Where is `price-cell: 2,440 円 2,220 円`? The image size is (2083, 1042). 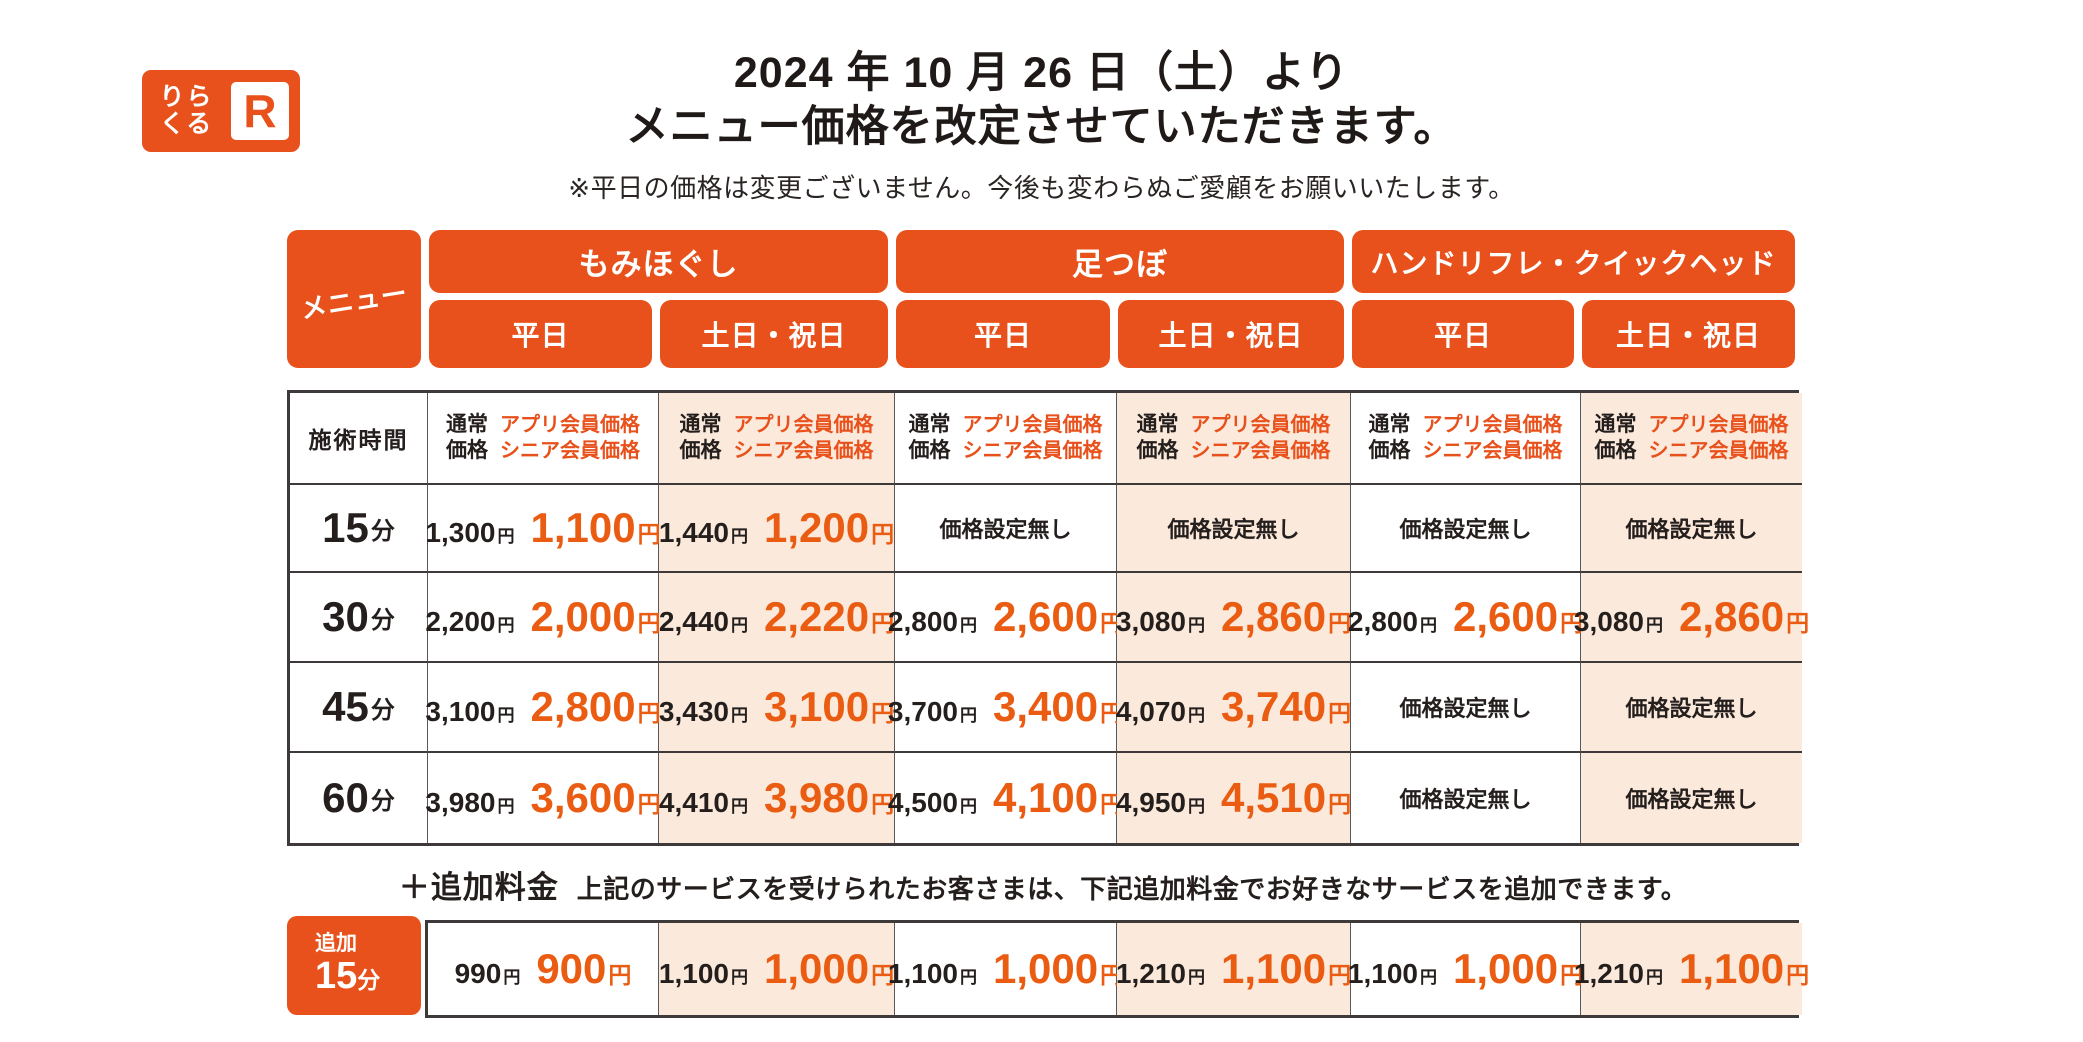 price-cell: 2,440 円 2,220 円 is located at coordinates (777, 618).